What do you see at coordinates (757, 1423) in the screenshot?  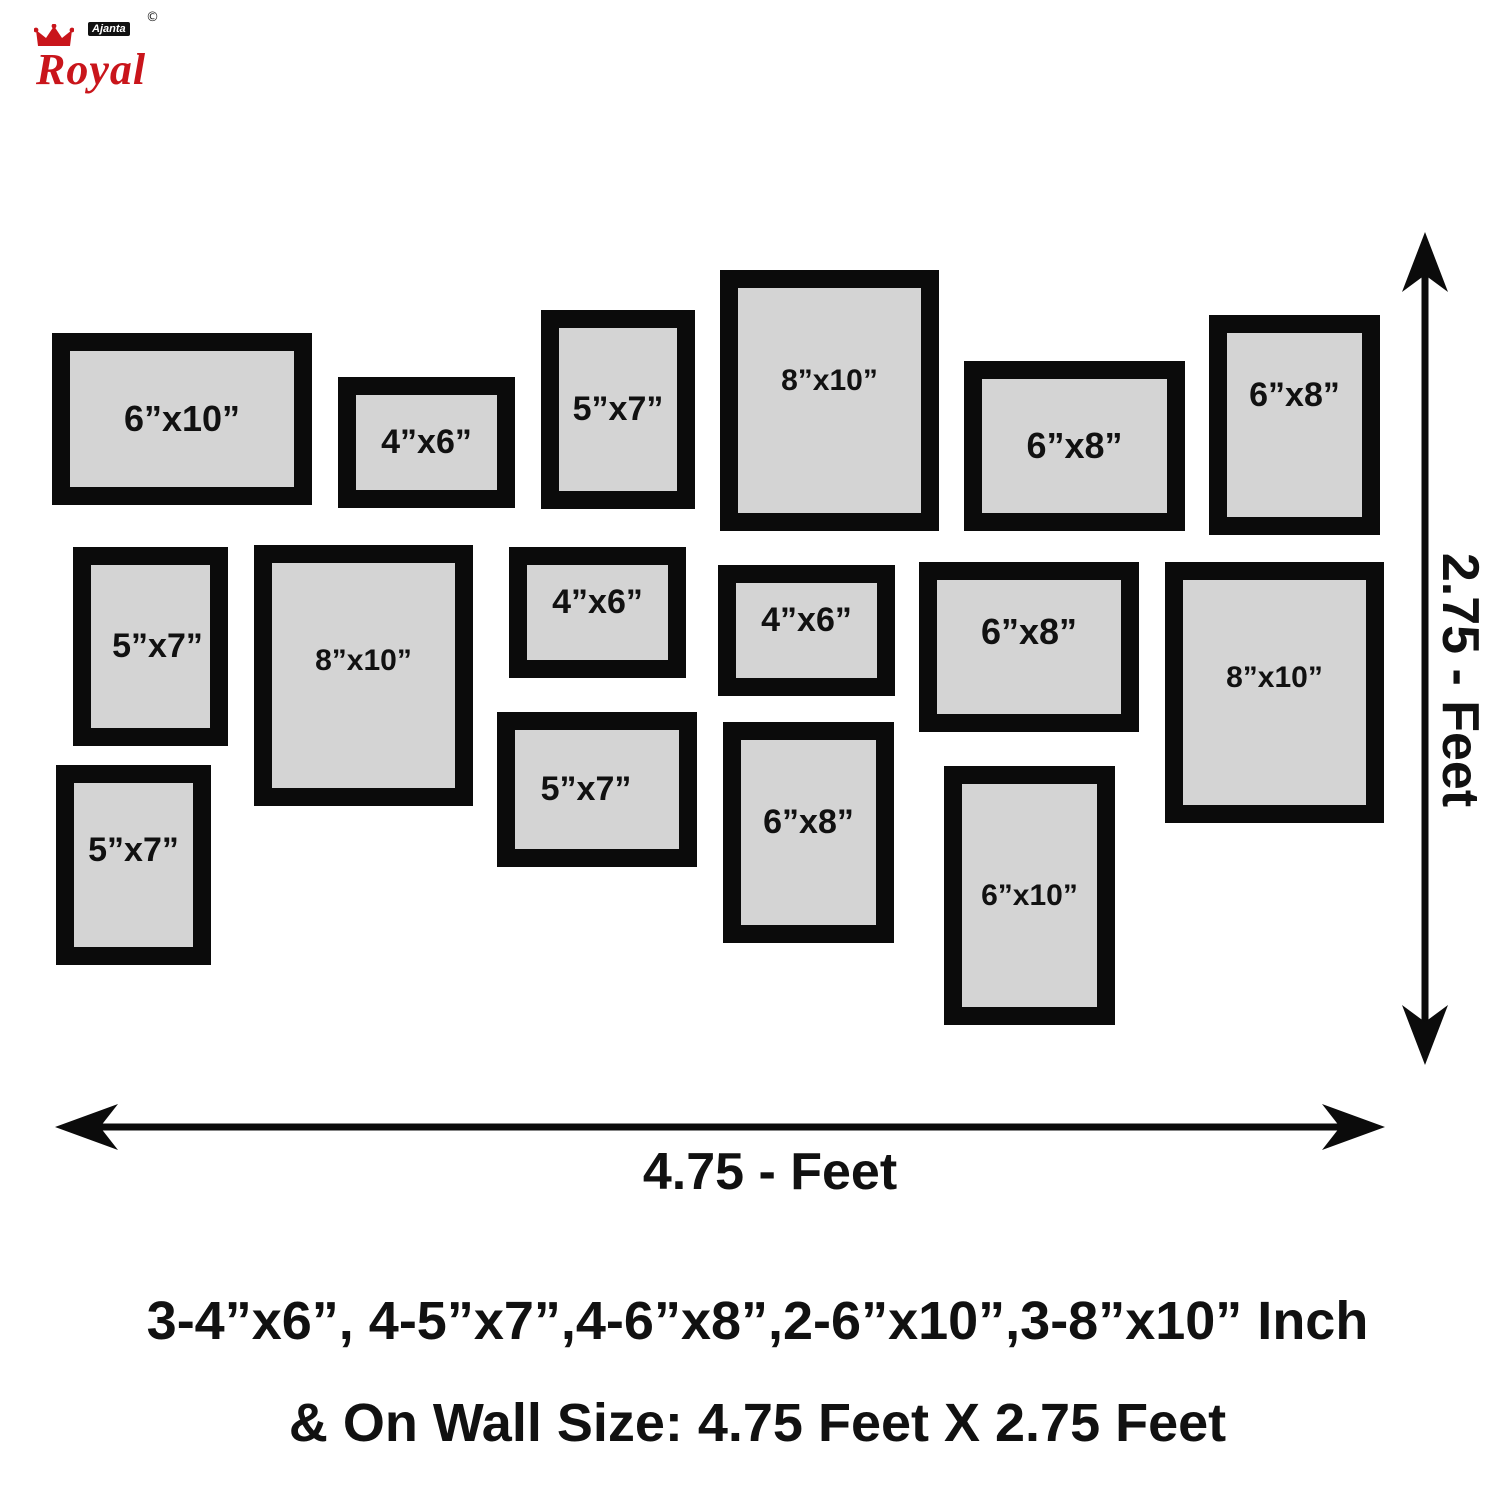 I see `wall-size-summary: & On Wall Size: 4.75 Feet X 2.75 Feet` at bounding box center [757, 1423].